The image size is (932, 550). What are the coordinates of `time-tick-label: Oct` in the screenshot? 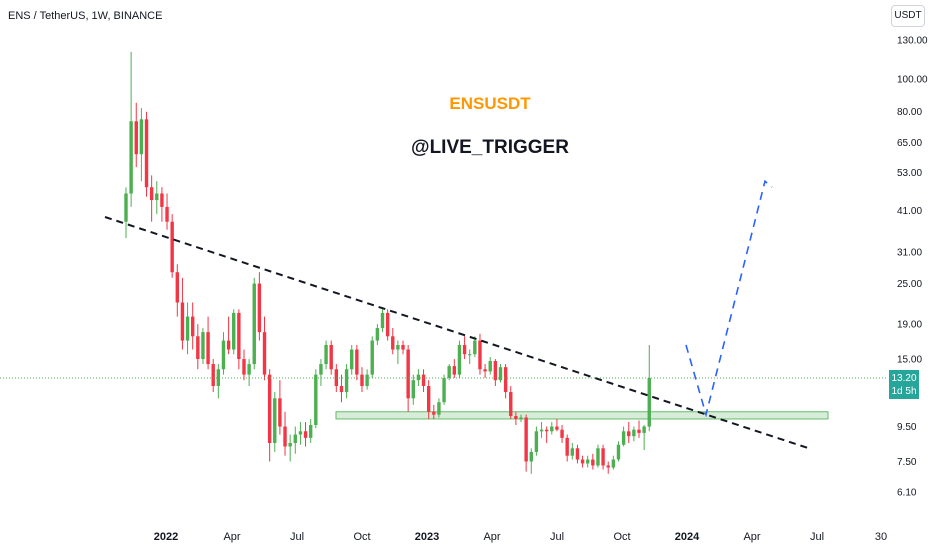 It's located at (361, 537).